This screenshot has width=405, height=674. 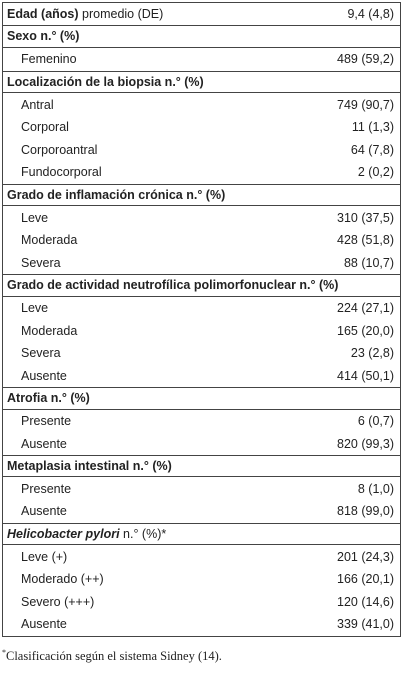 What do you see at coordinates (49, 59) in the screenshot?
I see `item-label: Femenino` at bounding box center [49, 59].